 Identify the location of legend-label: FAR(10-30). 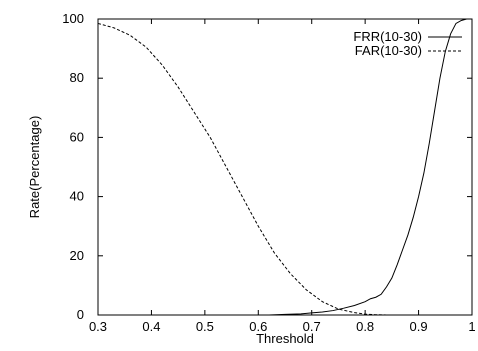
(388, 50).